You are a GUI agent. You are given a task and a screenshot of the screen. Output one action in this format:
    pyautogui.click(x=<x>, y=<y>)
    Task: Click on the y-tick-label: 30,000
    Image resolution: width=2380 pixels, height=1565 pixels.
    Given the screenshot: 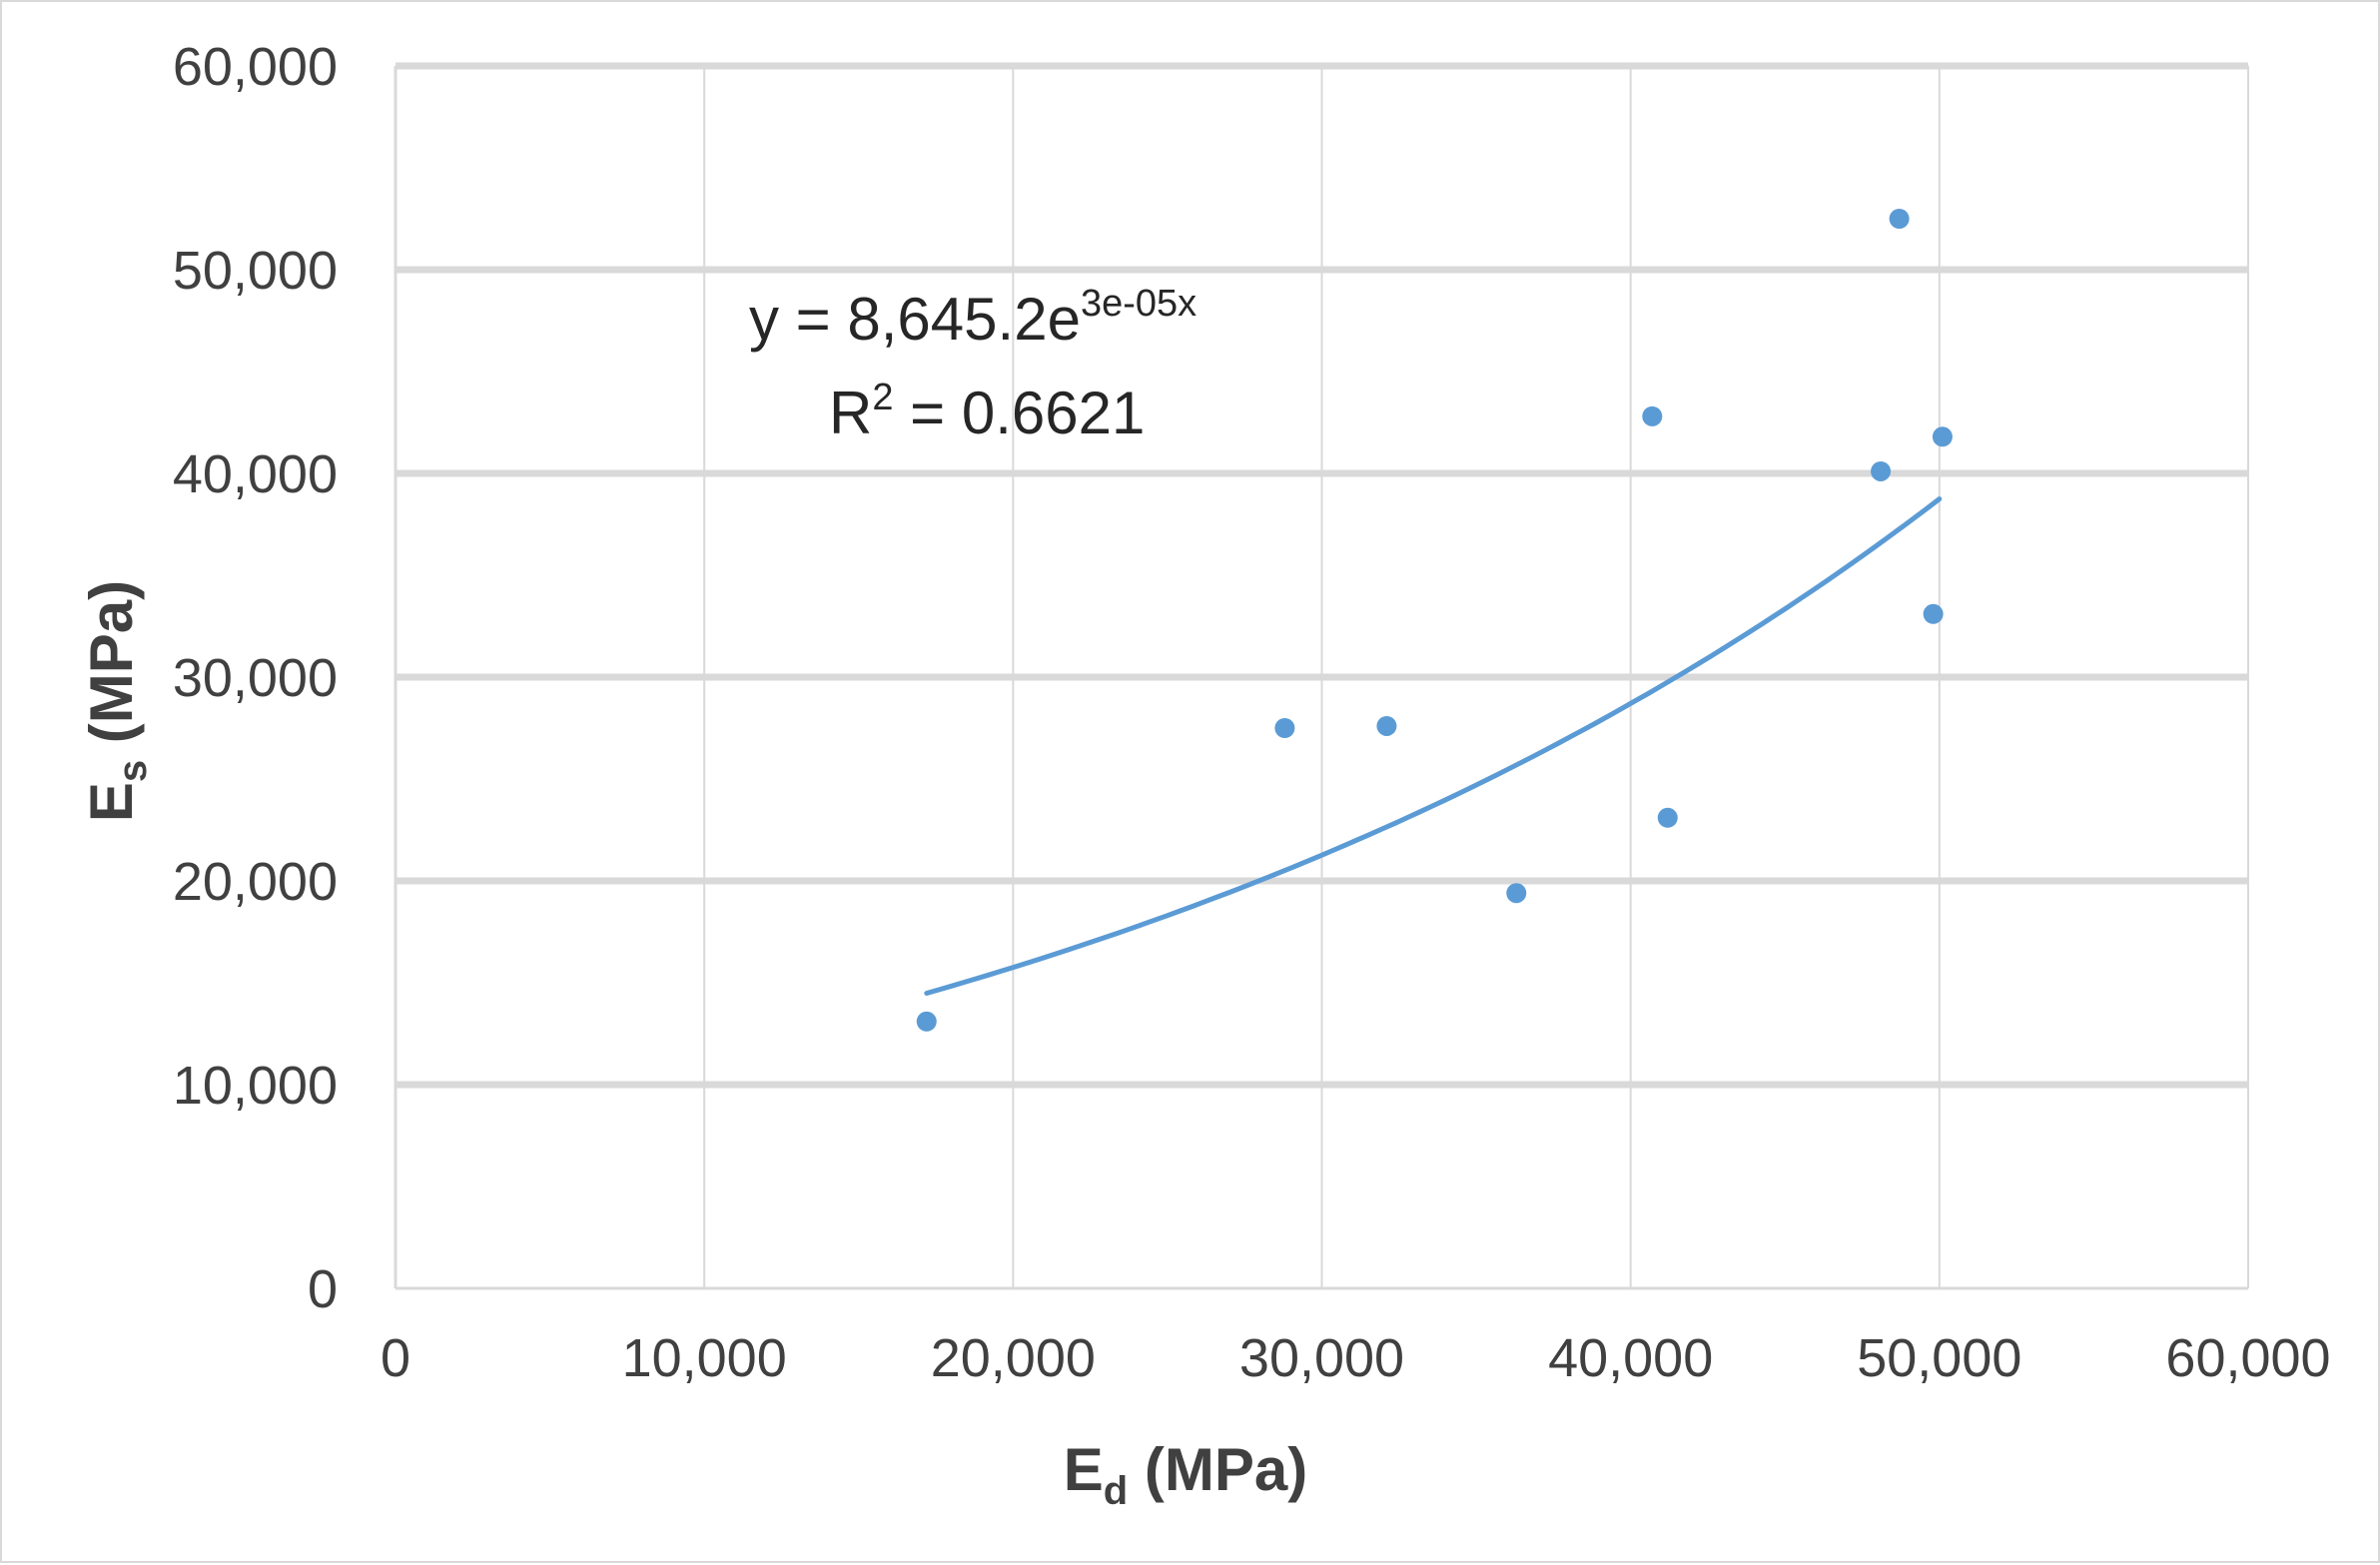 What is the action you would take?
    pyautogui.click(x=255, y=678)
    